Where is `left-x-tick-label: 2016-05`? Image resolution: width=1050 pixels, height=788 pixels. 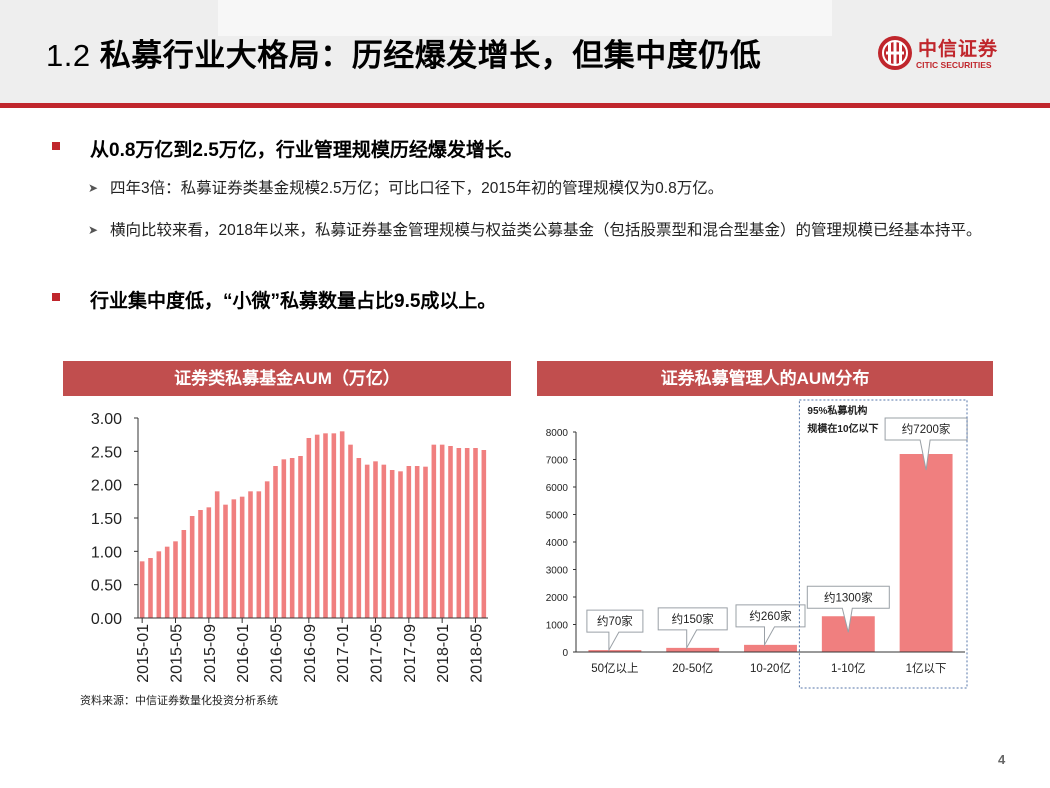 left-x-tick-label: 2016-05 is located at coordinates (277, 653).